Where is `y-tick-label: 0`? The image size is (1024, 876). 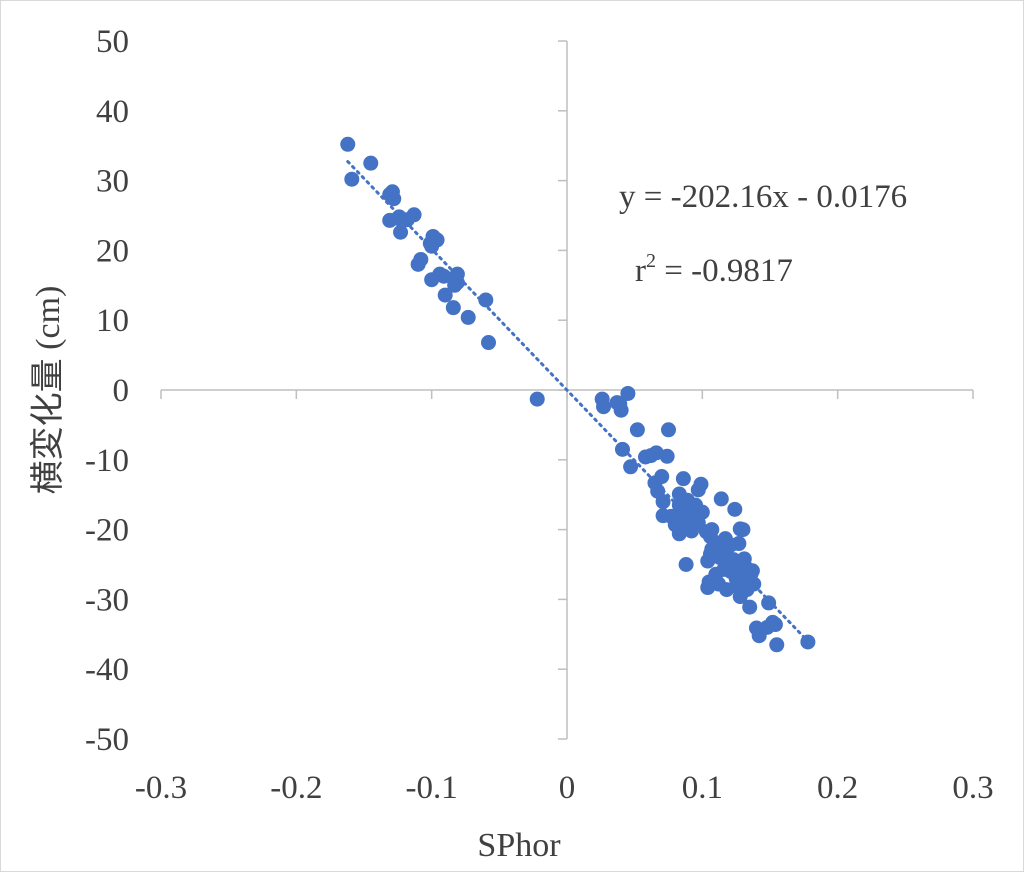 y-tick-label: 0 is located at coordinates (121, 391).